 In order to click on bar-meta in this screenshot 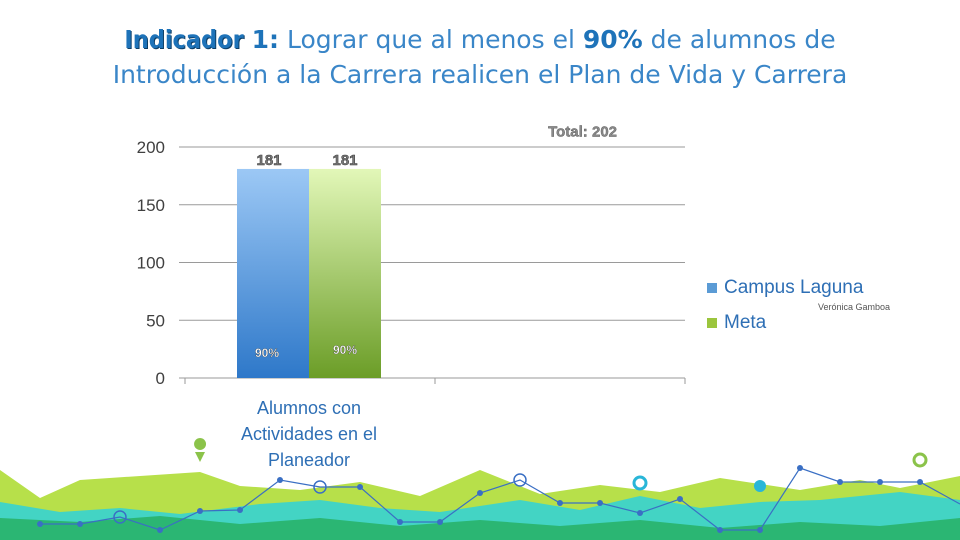, I will do `click(345, 273)`.